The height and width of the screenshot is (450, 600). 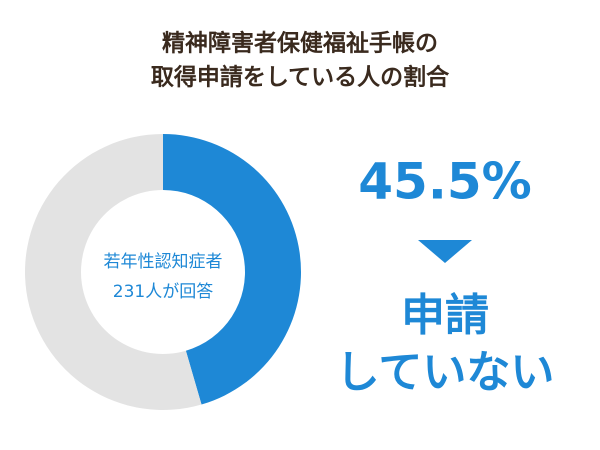 I want to click on center-text: 231人が回答, so click(x=163, y=292).